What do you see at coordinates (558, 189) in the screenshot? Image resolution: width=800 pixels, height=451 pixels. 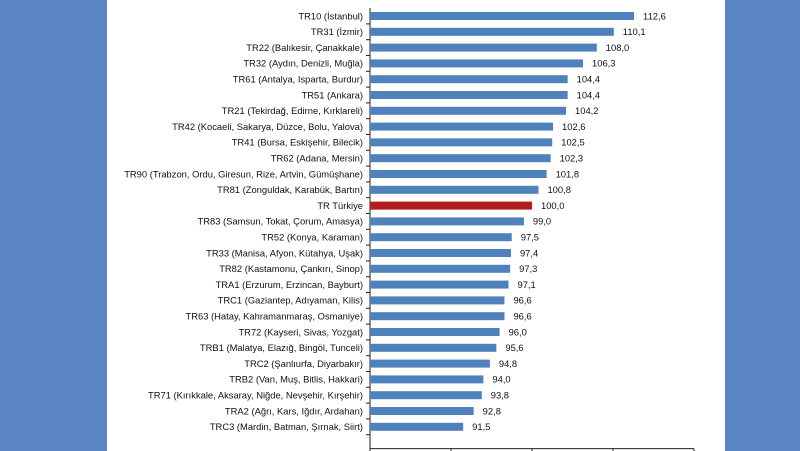 I see `value-label: 100,8` at bounding box center [558, 189].